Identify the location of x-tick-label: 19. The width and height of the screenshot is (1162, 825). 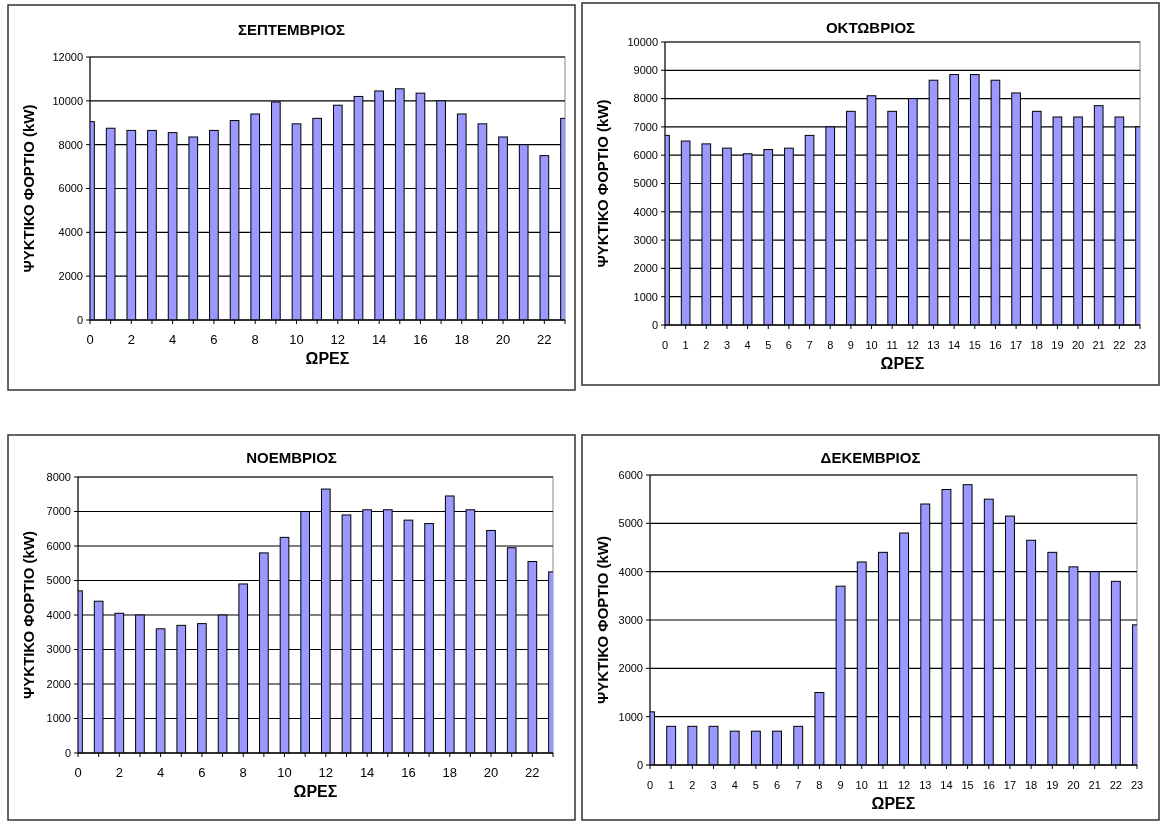
(1052, 785).